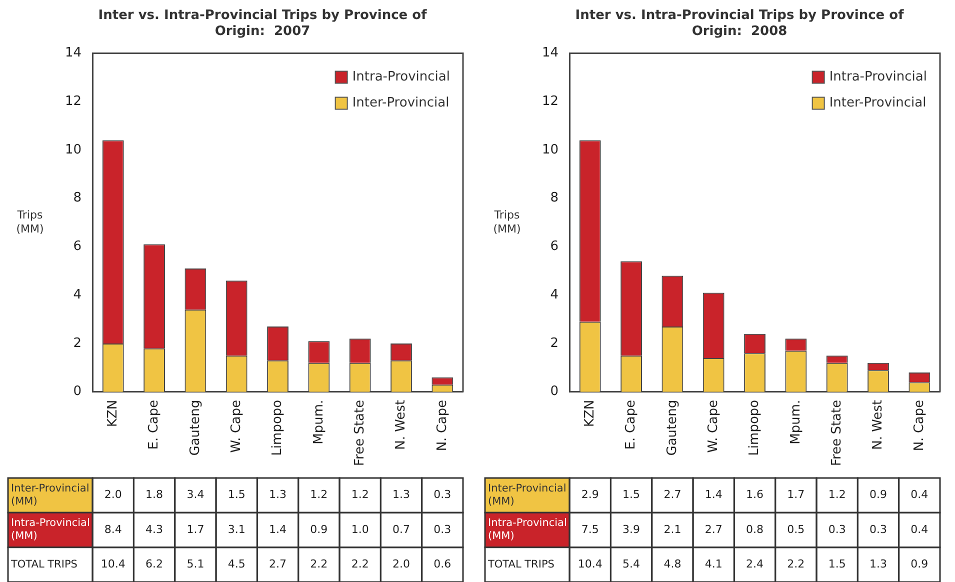 This screenshot has height=582, width=955. I want to click on data-label: 0.7, so click(401, 529).